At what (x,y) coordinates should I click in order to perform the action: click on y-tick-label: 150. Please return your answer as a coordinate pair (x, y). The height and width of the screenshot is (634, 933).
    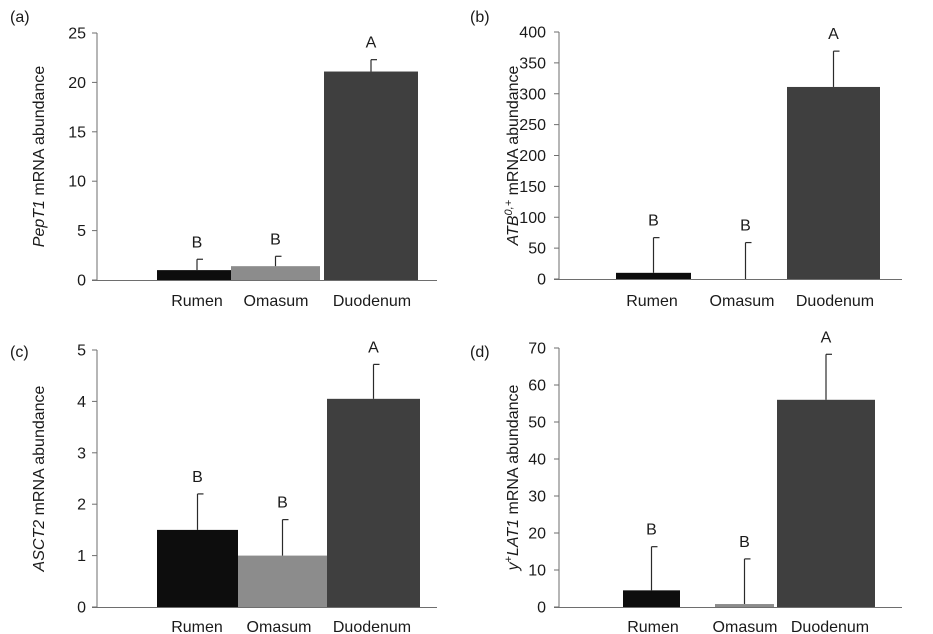
    Looking at the image, I should click on (532, 187).